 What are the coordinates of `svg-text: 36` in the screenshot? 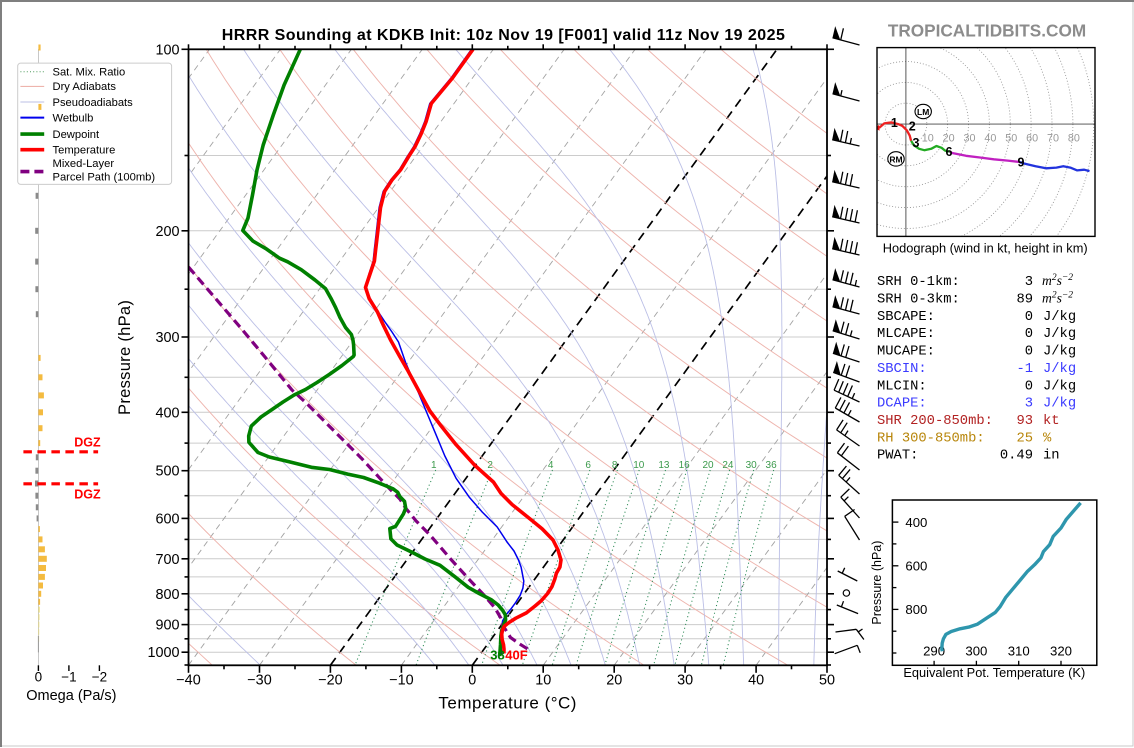 It's located at (772, 465).